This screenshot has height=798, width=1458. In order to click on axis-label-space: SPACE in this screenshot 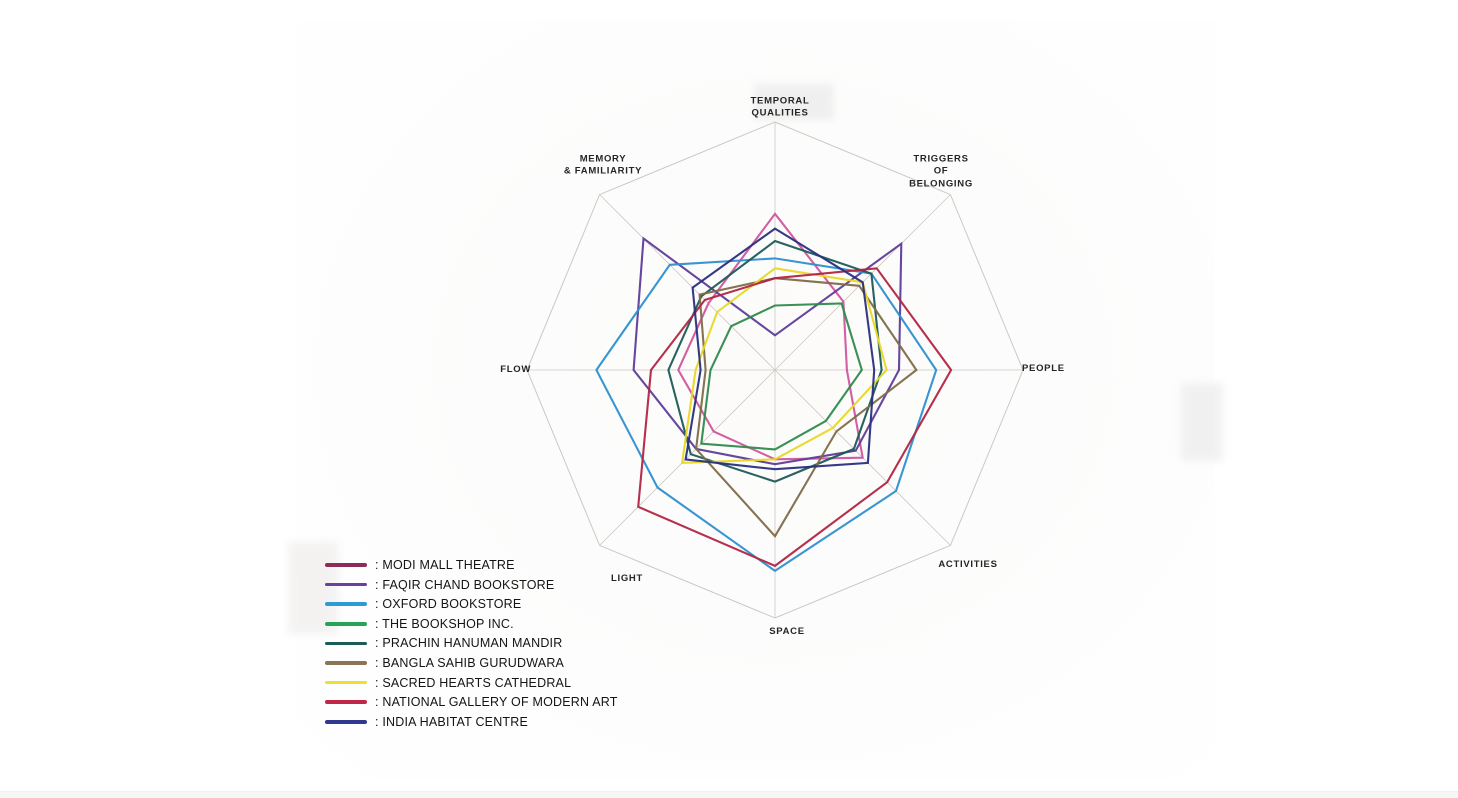, I will do `click(787, 631)`.